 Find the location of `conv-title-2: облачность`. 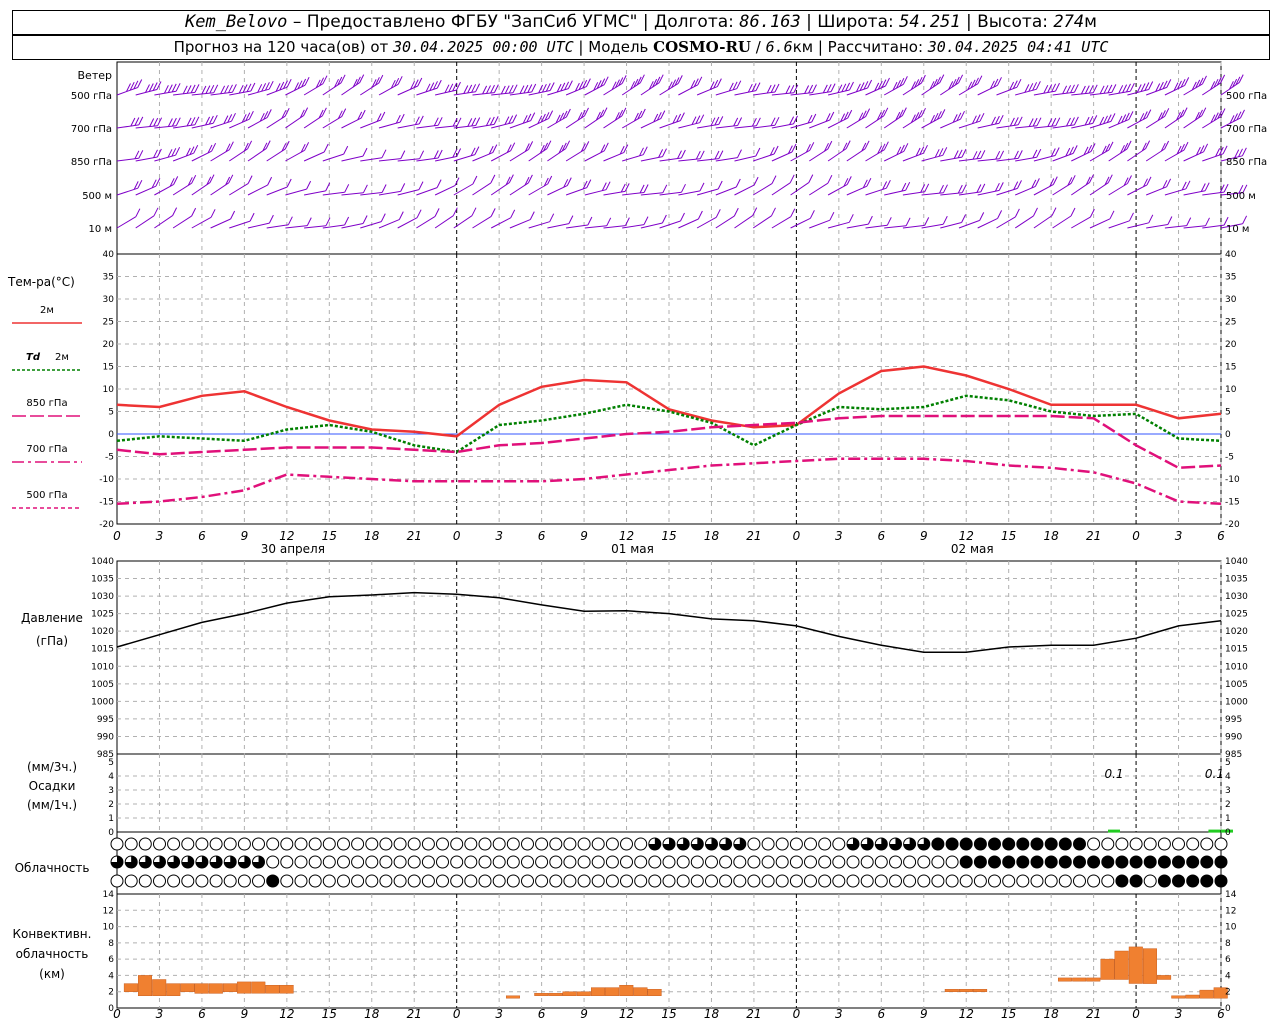

conv-title-2: облачность is located at coordinates (52, 954).